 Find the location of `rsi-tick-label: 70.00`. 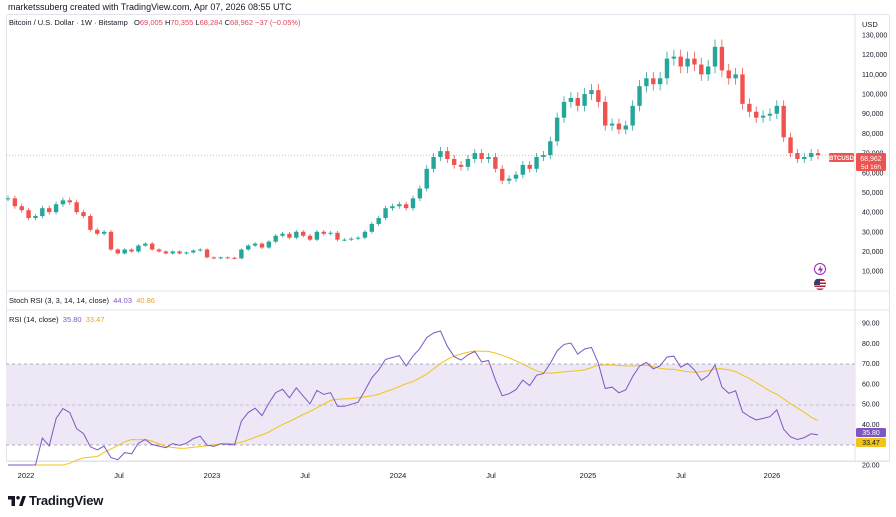

rsi-tick-label: 70.00 is located at coordinates (871, 364).